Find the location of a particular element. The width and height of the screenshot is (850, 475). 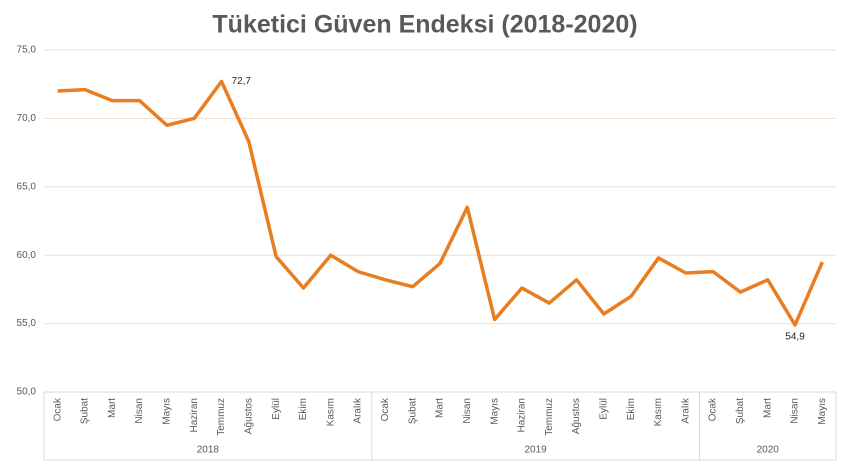

data-label: 72,7 is located at coordinates (242, 81).